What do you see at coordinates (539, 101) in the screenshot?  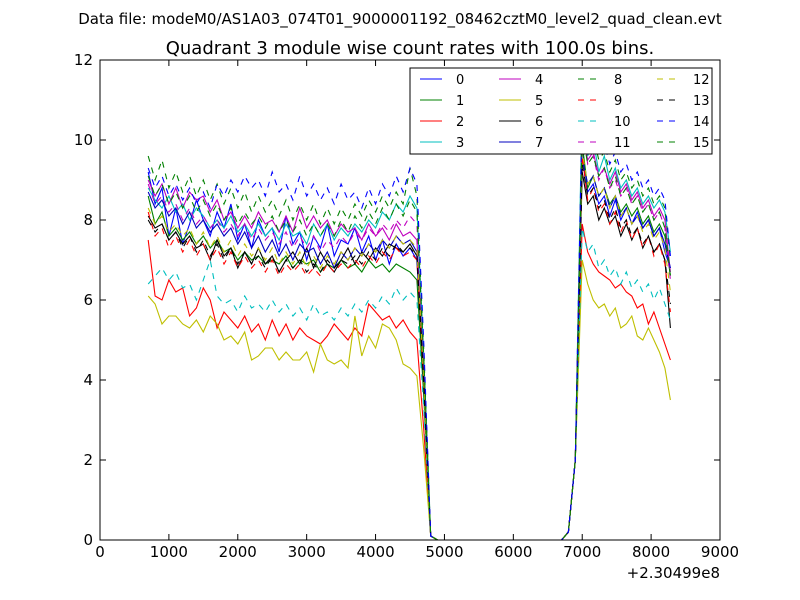 I see `legend-label-5: 5` at bounding box center [539, 101].